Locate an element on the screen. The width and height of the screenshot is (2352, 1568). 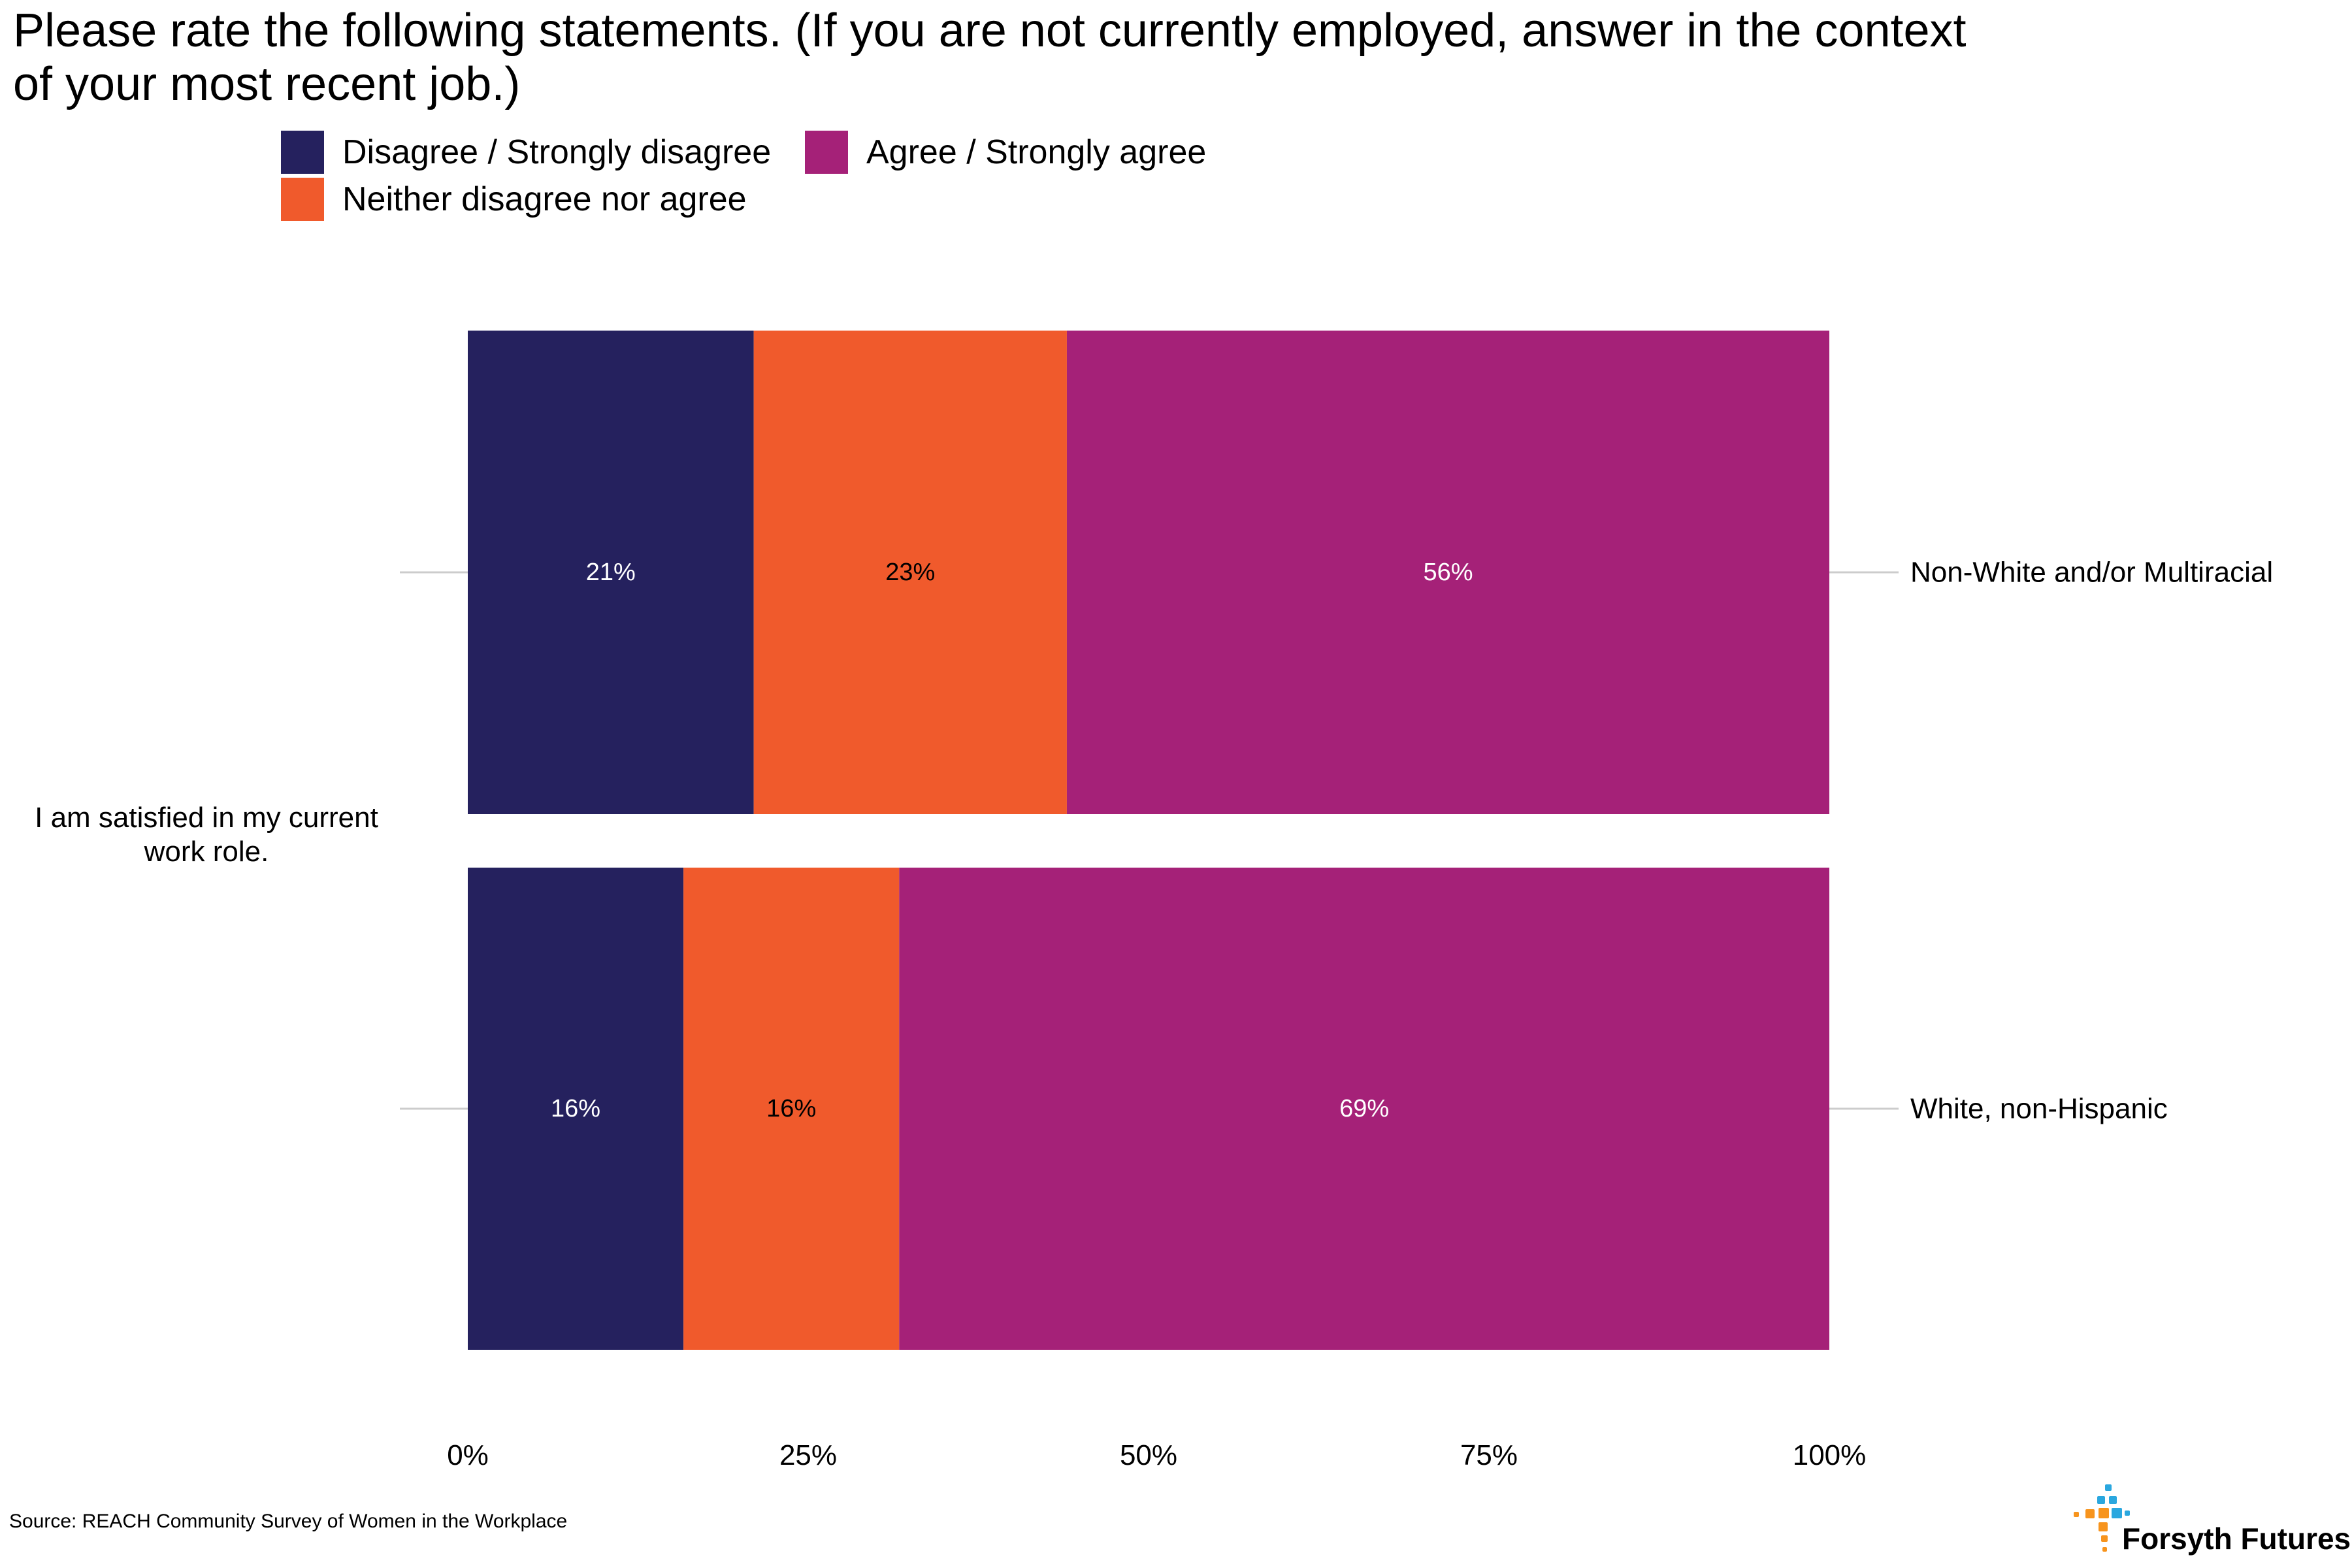
legend-label-disagree: Disagree / Strongly disagree is located at coordinates (557, 152).